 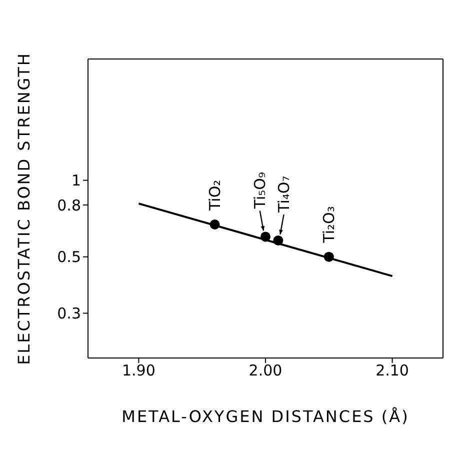 What do you see at coordinates (259, 191) in the screenshot?
I see `annotation: Ti₅O₉` at bounding box center [259, 191].